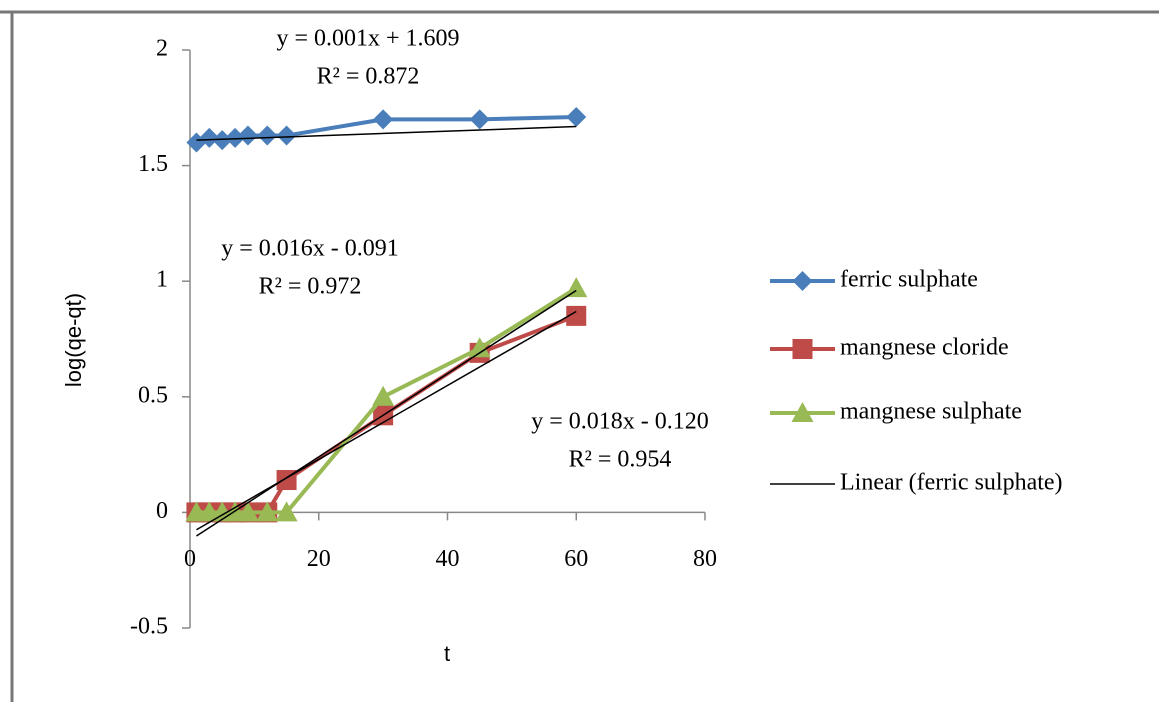  Describe the element at coordinates (576, 559) in the screenshot. I see `x-tick-label: 60` at that location.